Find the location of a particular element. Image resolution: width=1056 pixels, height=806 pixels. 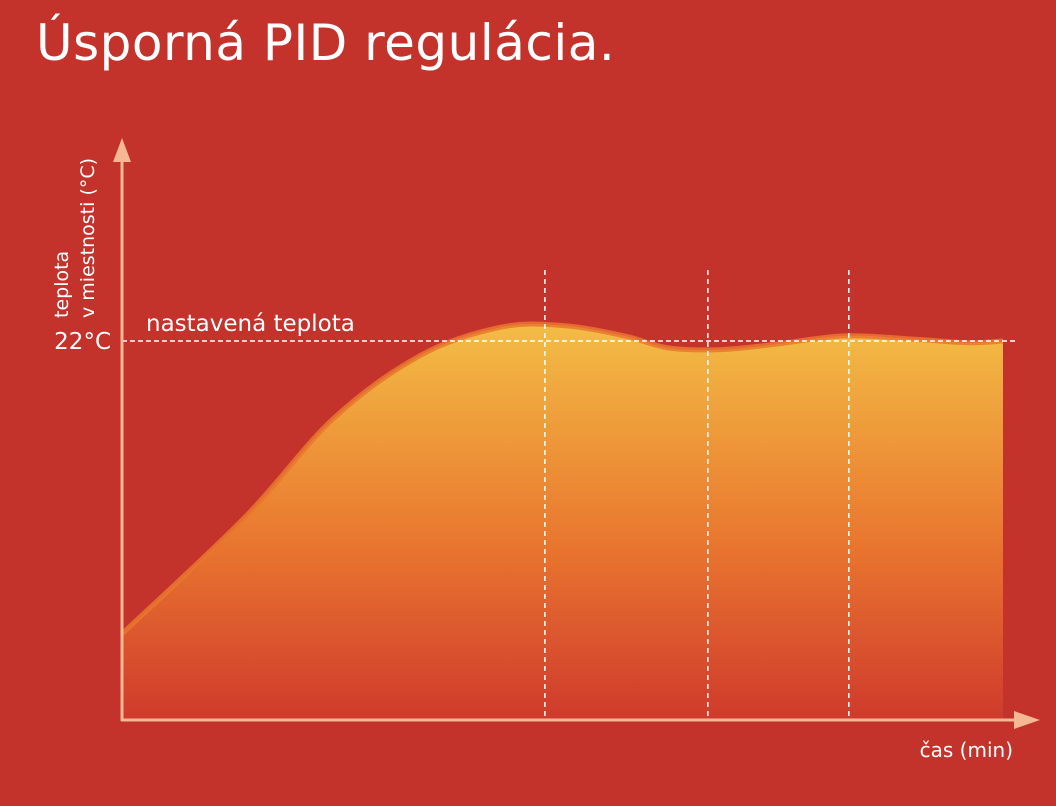

setpoint-tick-label: 22°C is located at coordinates (82, 342).